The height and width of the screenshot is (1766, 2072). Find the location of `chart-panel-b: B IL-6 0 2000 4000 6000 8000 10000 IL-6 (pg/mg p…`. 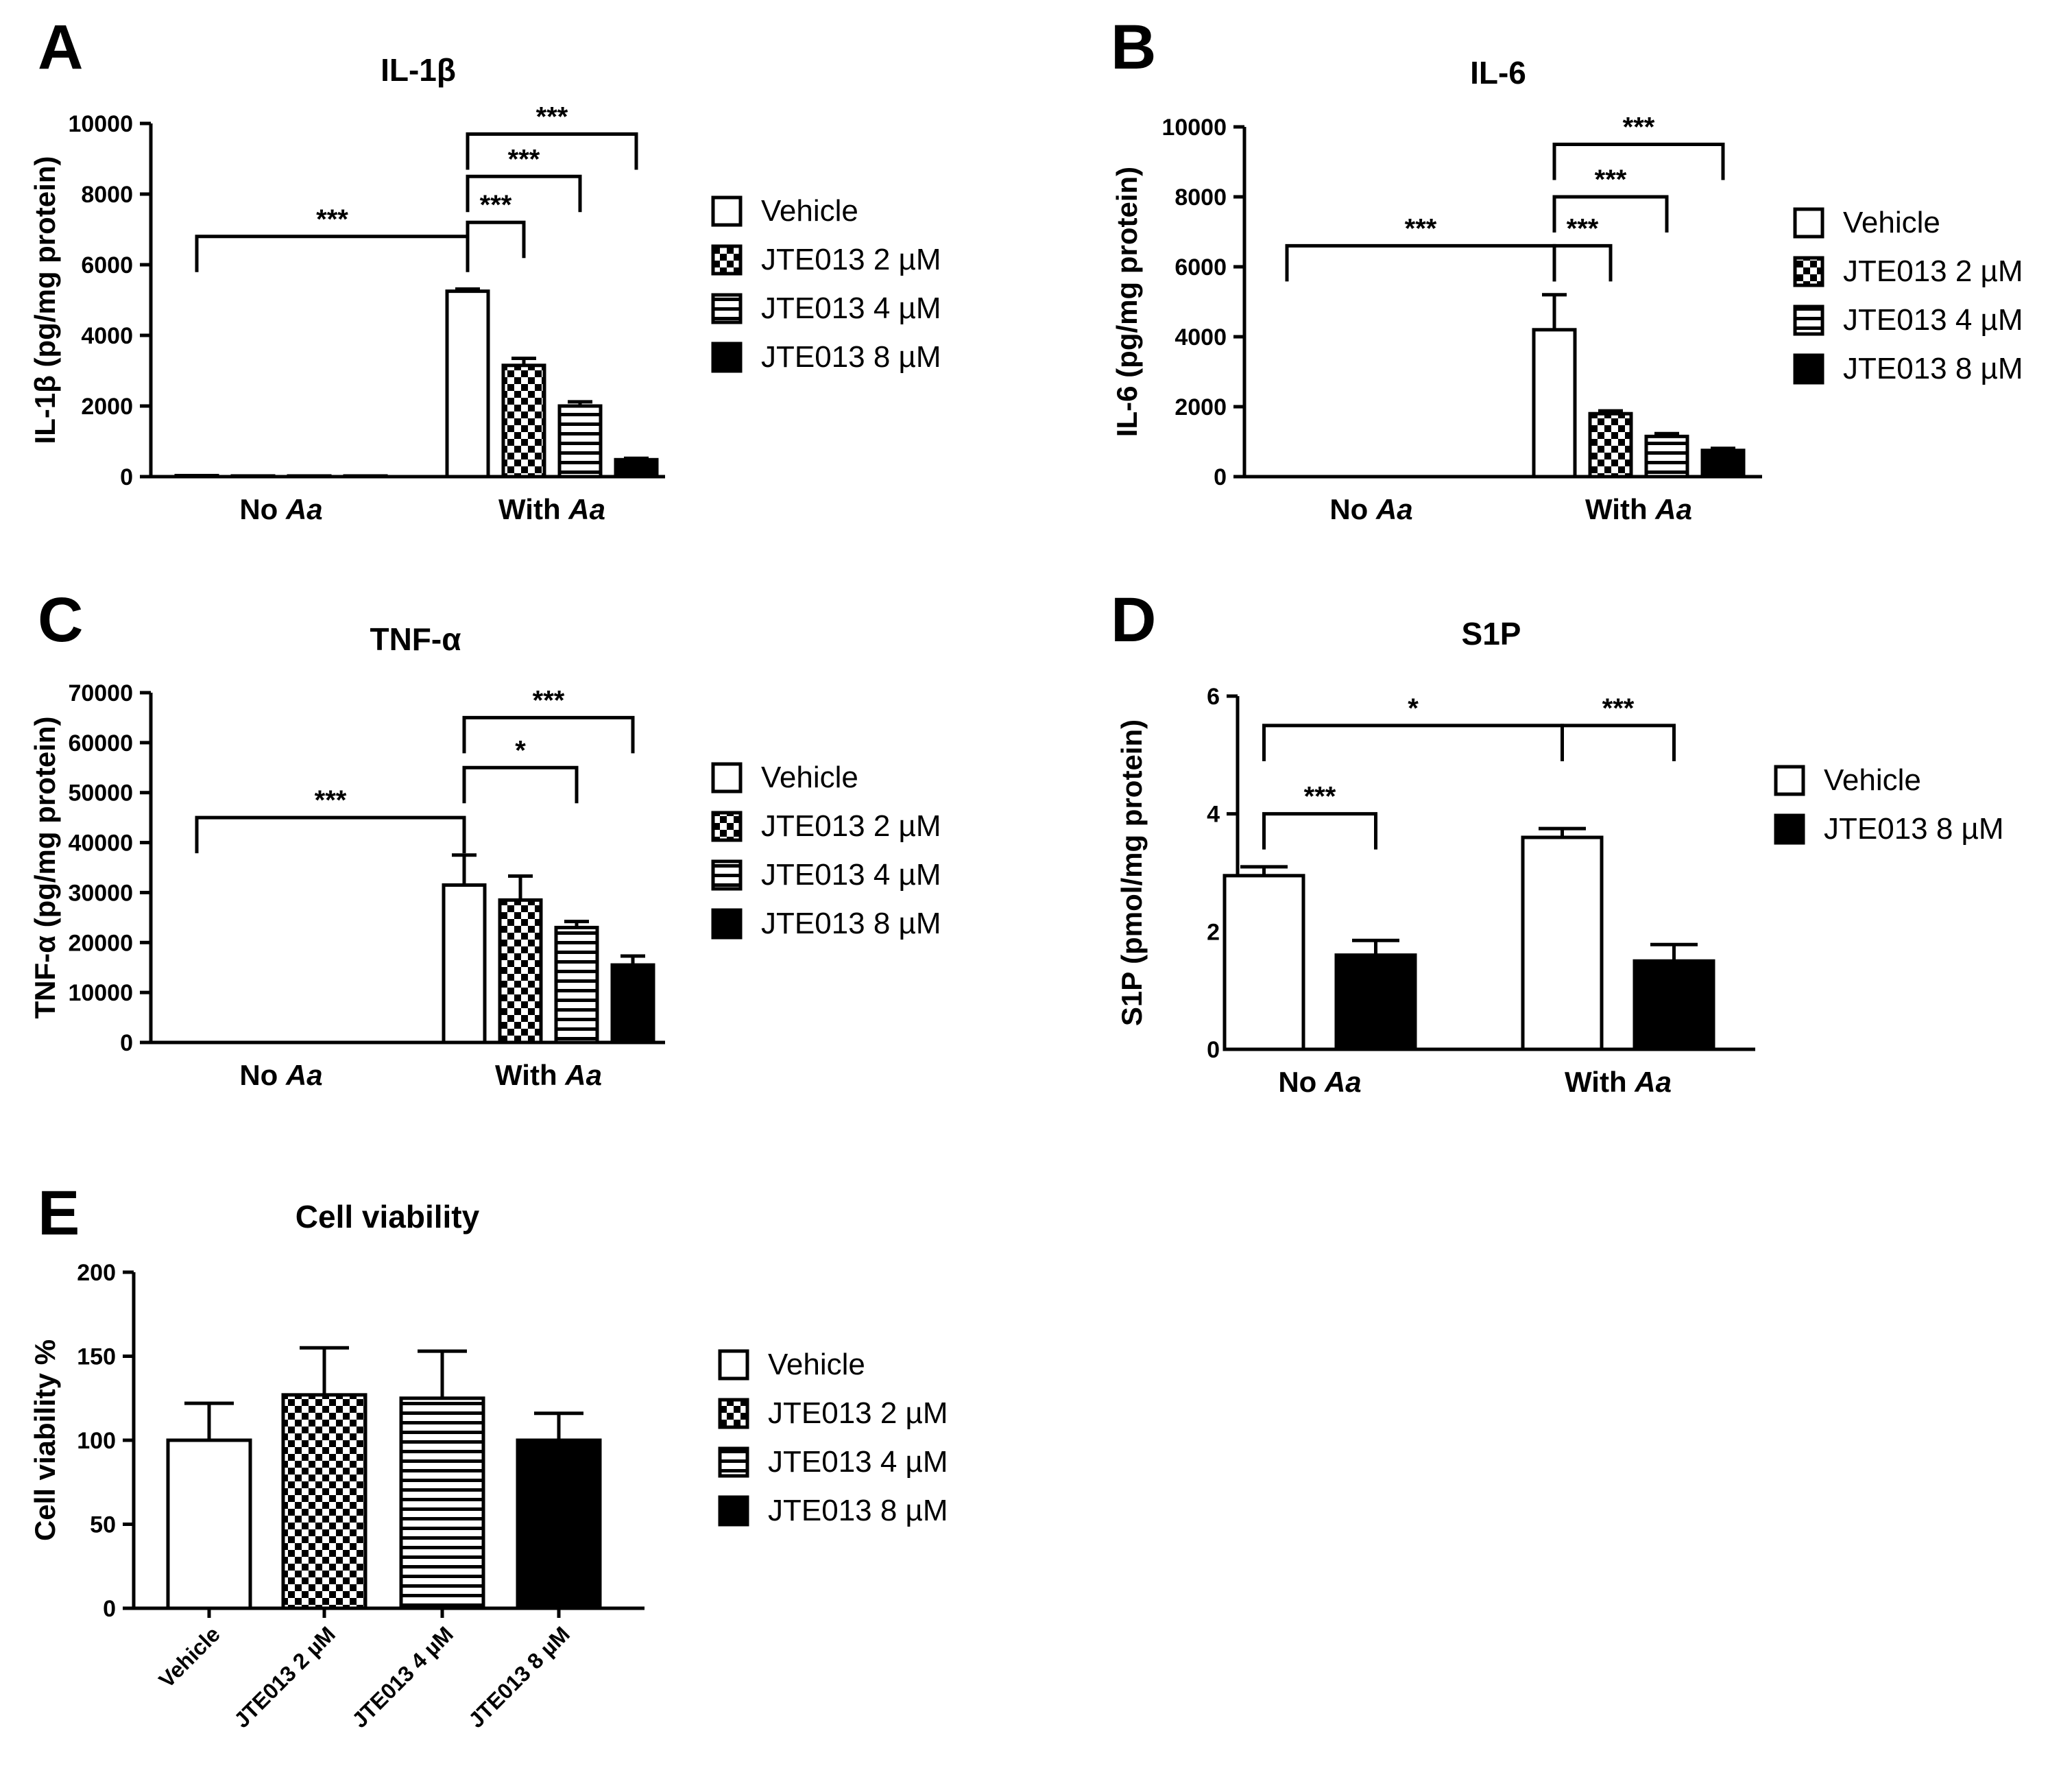

chart-panel-b: B IL-6 0 2000 4000 6000 8000 10000 IL-6 (pg/mg p… is located at coordinates (1567, 268).